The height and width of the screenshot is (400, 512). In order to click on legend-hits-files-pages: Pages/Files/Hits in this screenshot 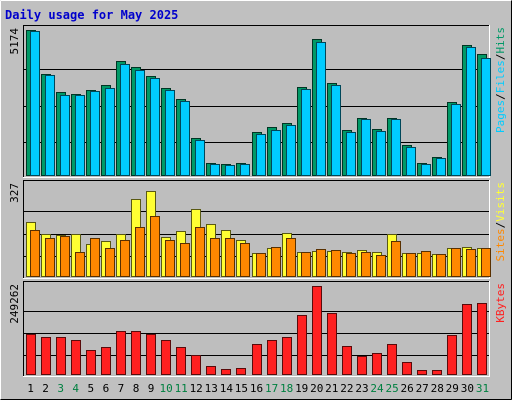, I will do `click(500, 80)`.